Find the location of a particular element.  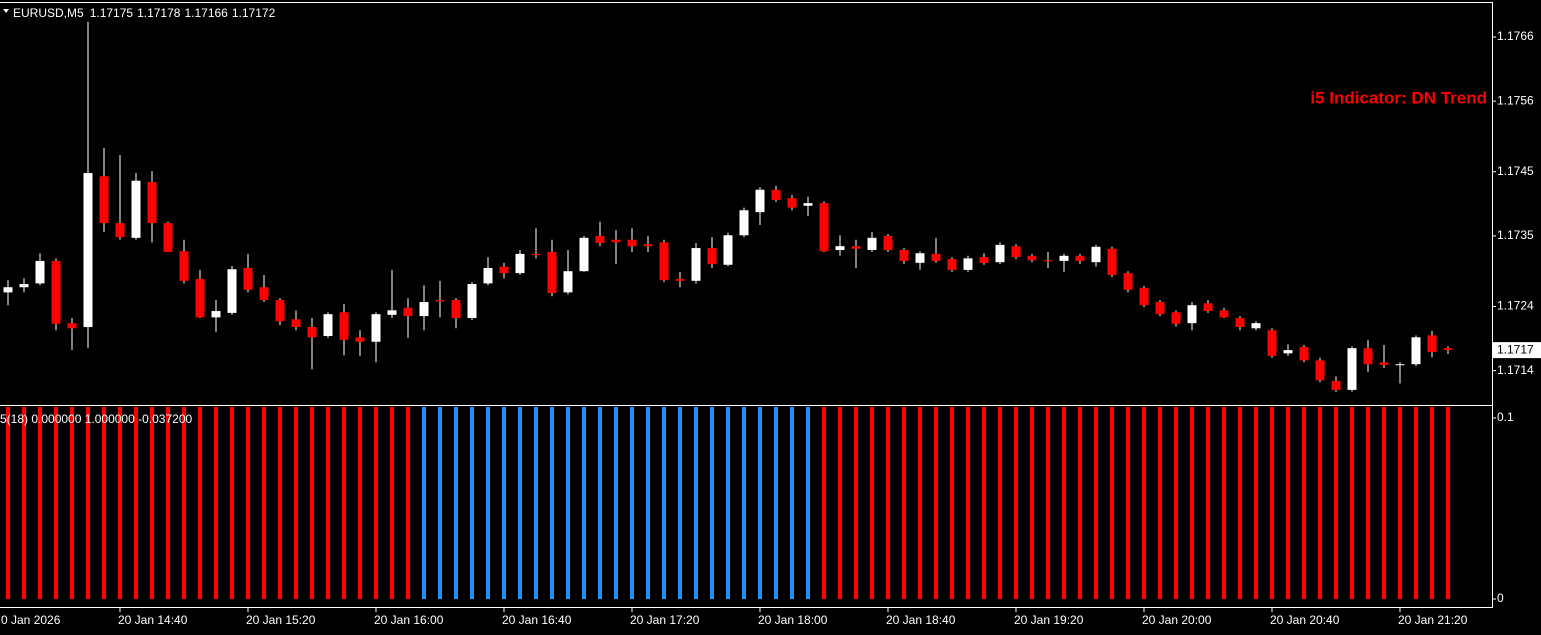

price-label: 1.1717 is located at coordinates (1515, 349).